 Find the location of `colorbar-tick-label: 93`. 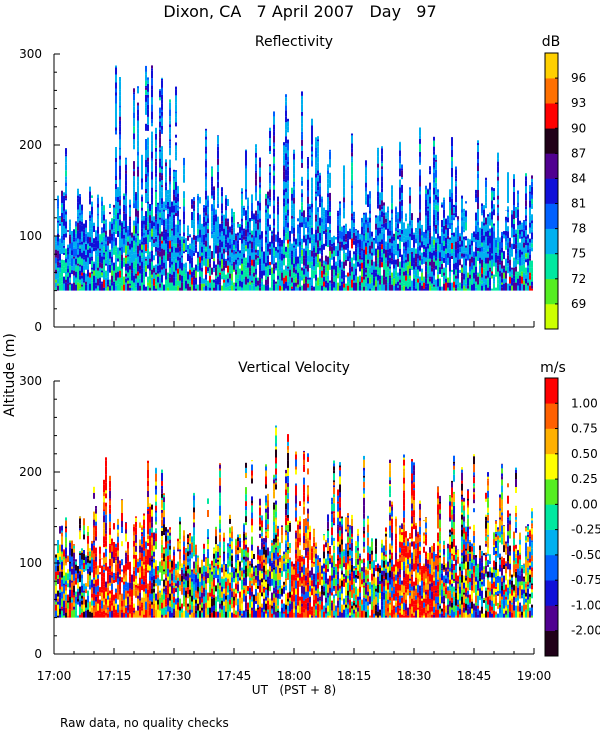

colorbar-tick-label: 93 is located at coordinates (578, 103).